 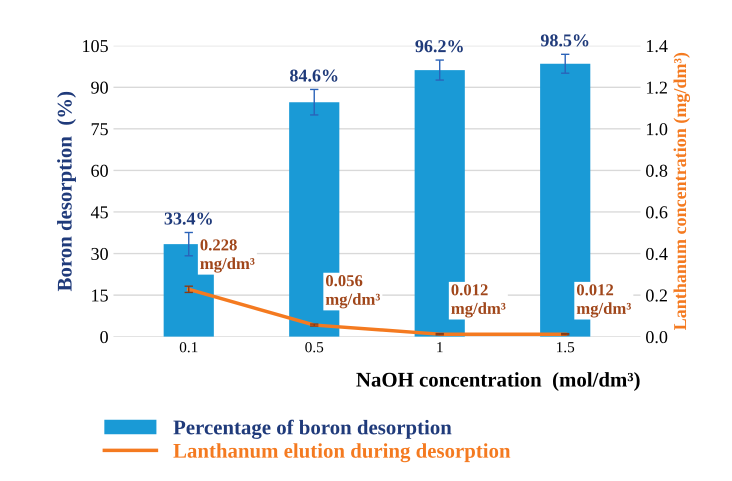 I want to click on data-label: 0.228 mg/dm³, so click(x=227, y=256).